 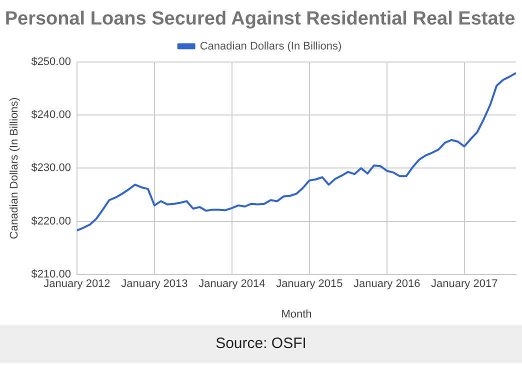 I want to click on x-tick-label: January 2012, so click(x=77, y=284).